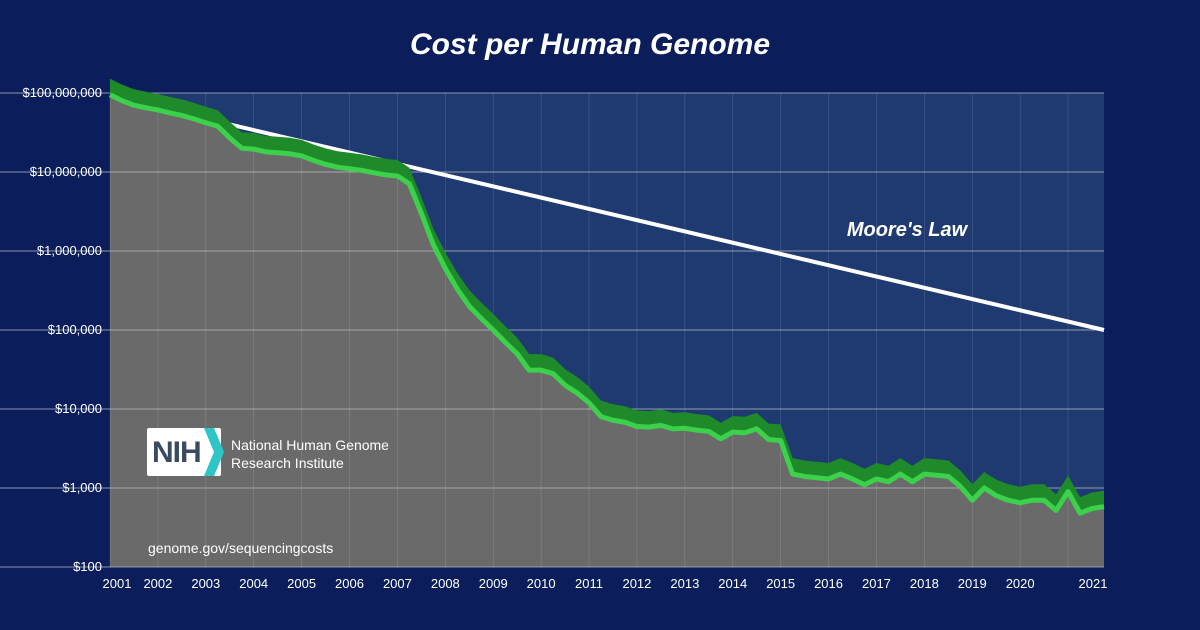 This screenshot has height=630, width=1200. Describe the element at coordinates (253, 583) in the screenshot. I see `x-tick-label: 2004` at that location.